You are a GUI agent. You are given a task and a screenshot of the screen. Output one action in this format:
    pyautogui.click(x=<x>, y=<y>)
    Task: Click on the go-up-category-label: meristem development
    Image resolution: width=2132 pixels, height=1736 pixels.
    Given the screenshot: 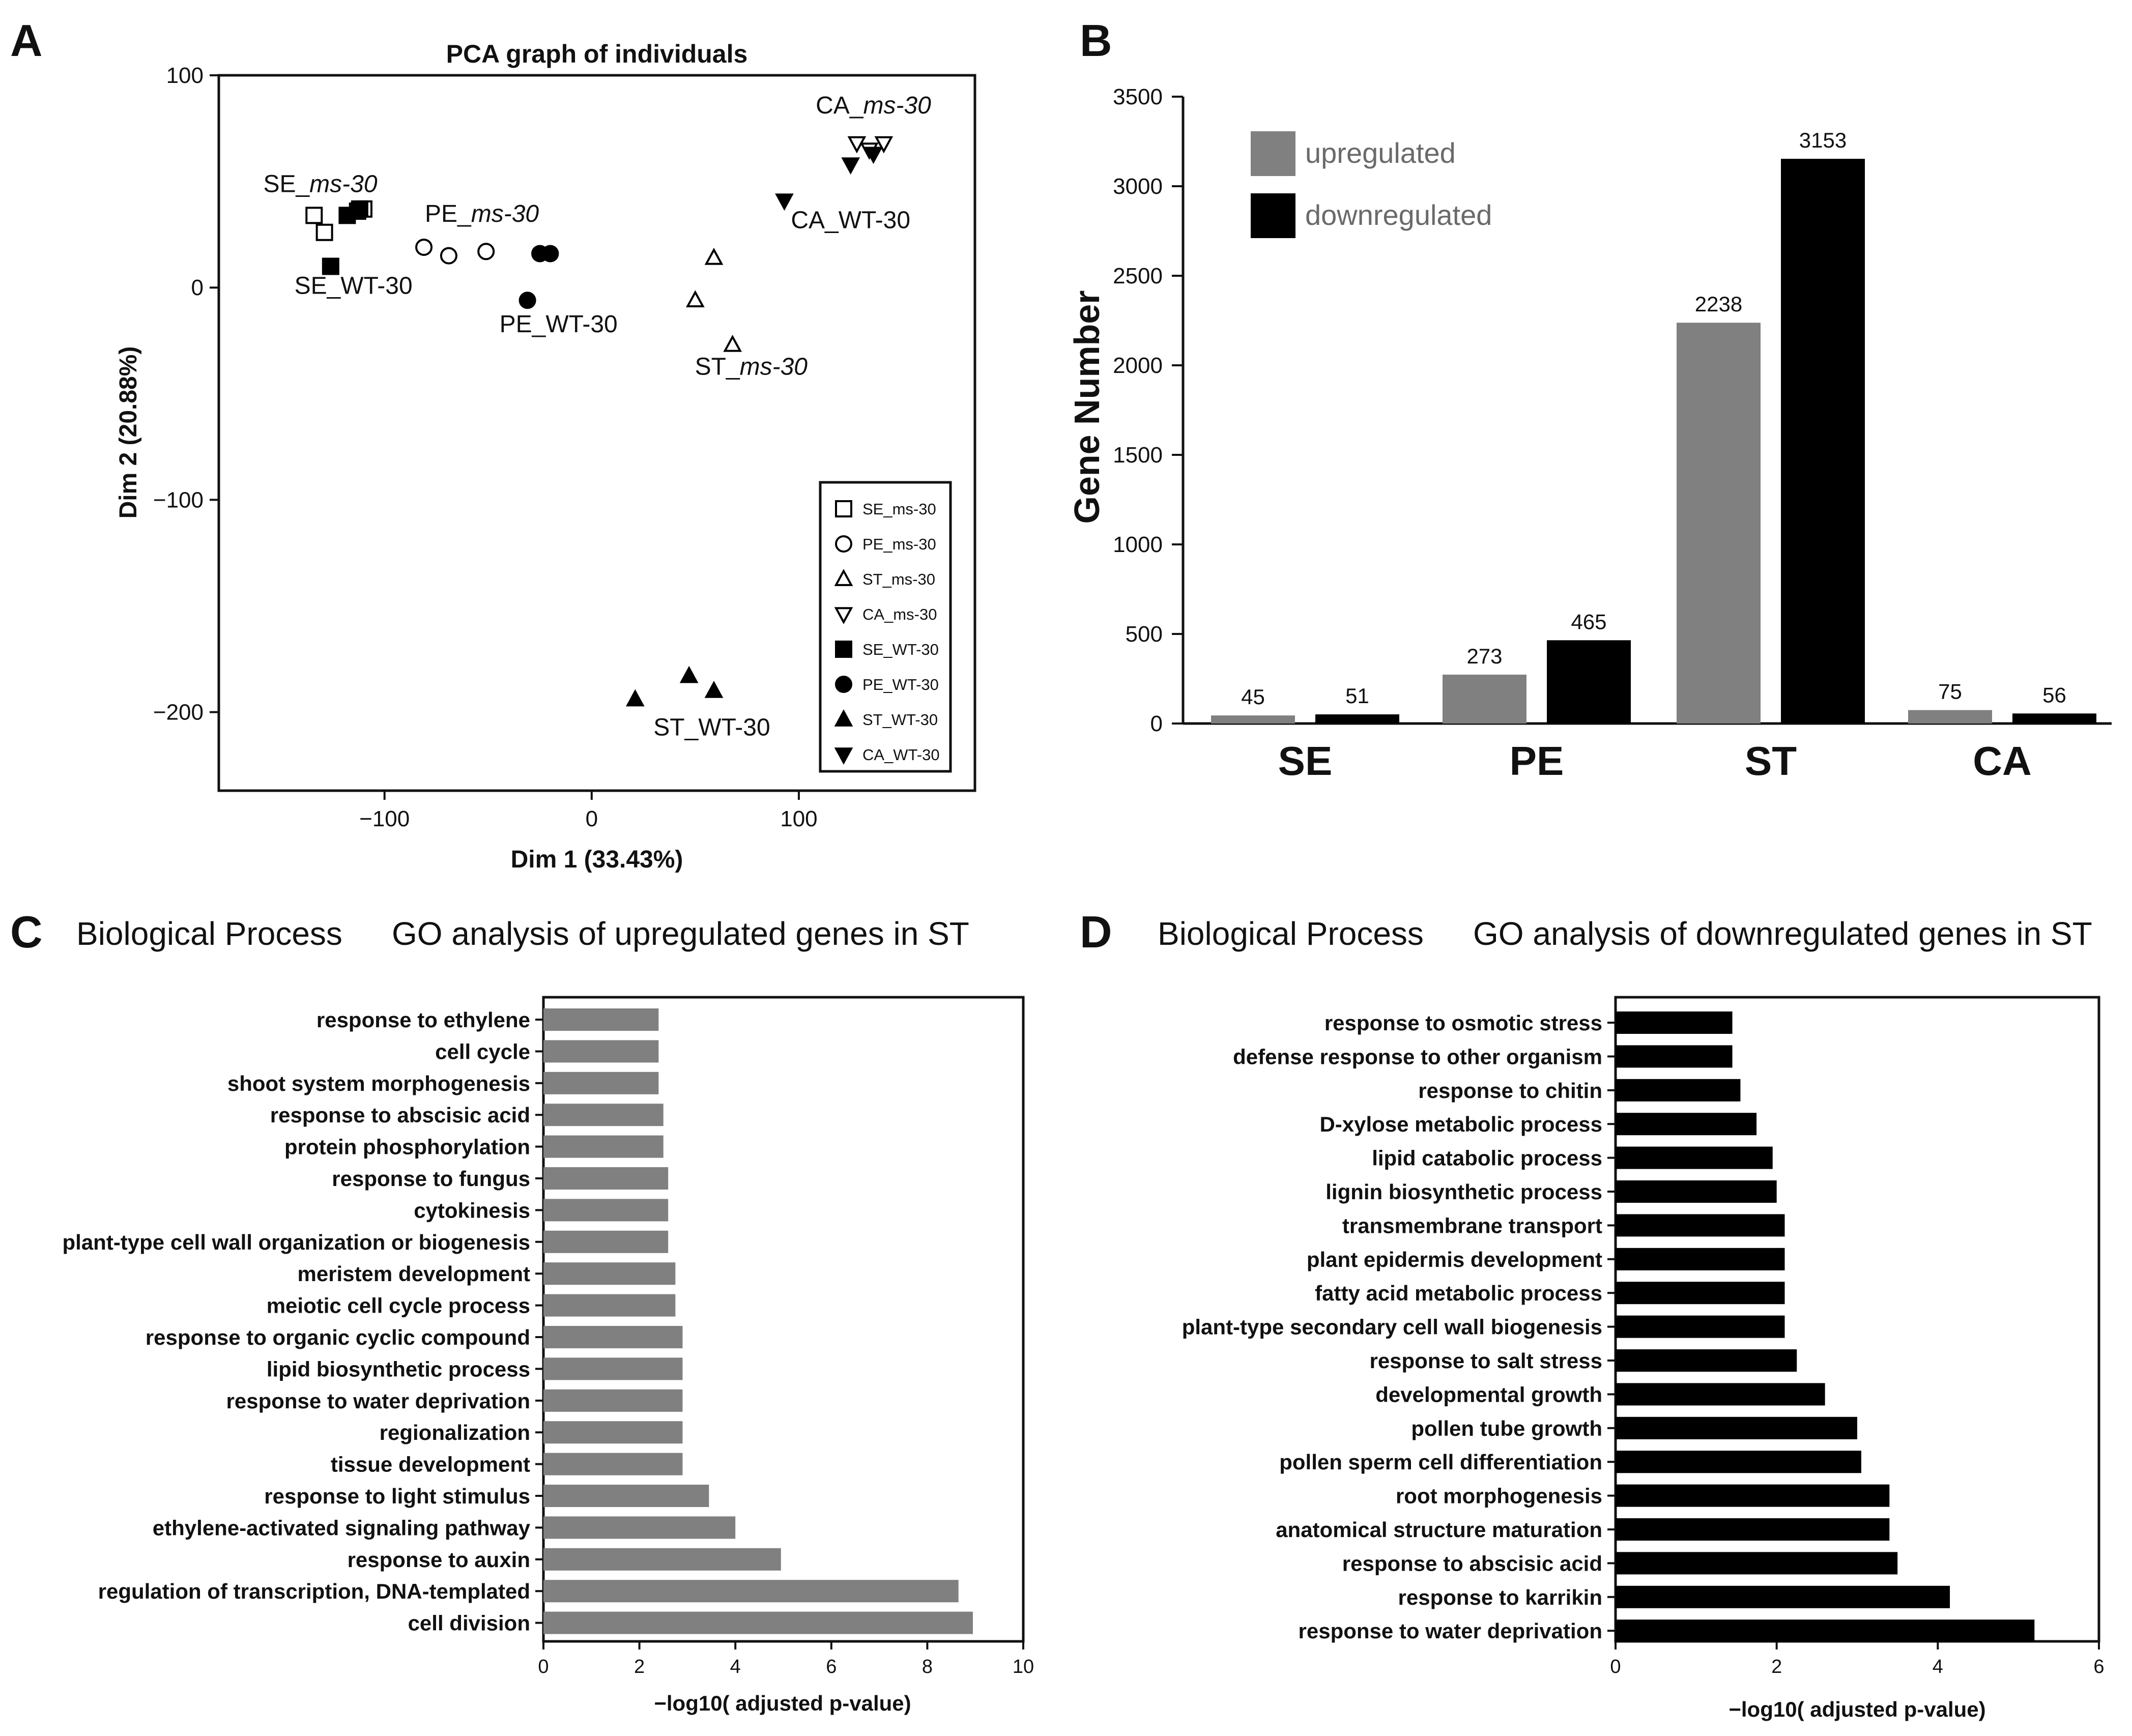 What is the action you would take?
    pyautogui.click(x=414, y=1274)
    